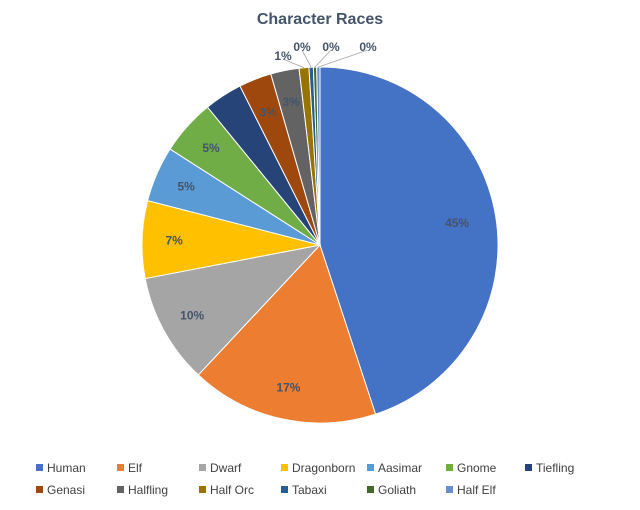 This screenshot has width=640, height=510. I want to click on data-label-tabaxi: 0%, so click(302, 47).